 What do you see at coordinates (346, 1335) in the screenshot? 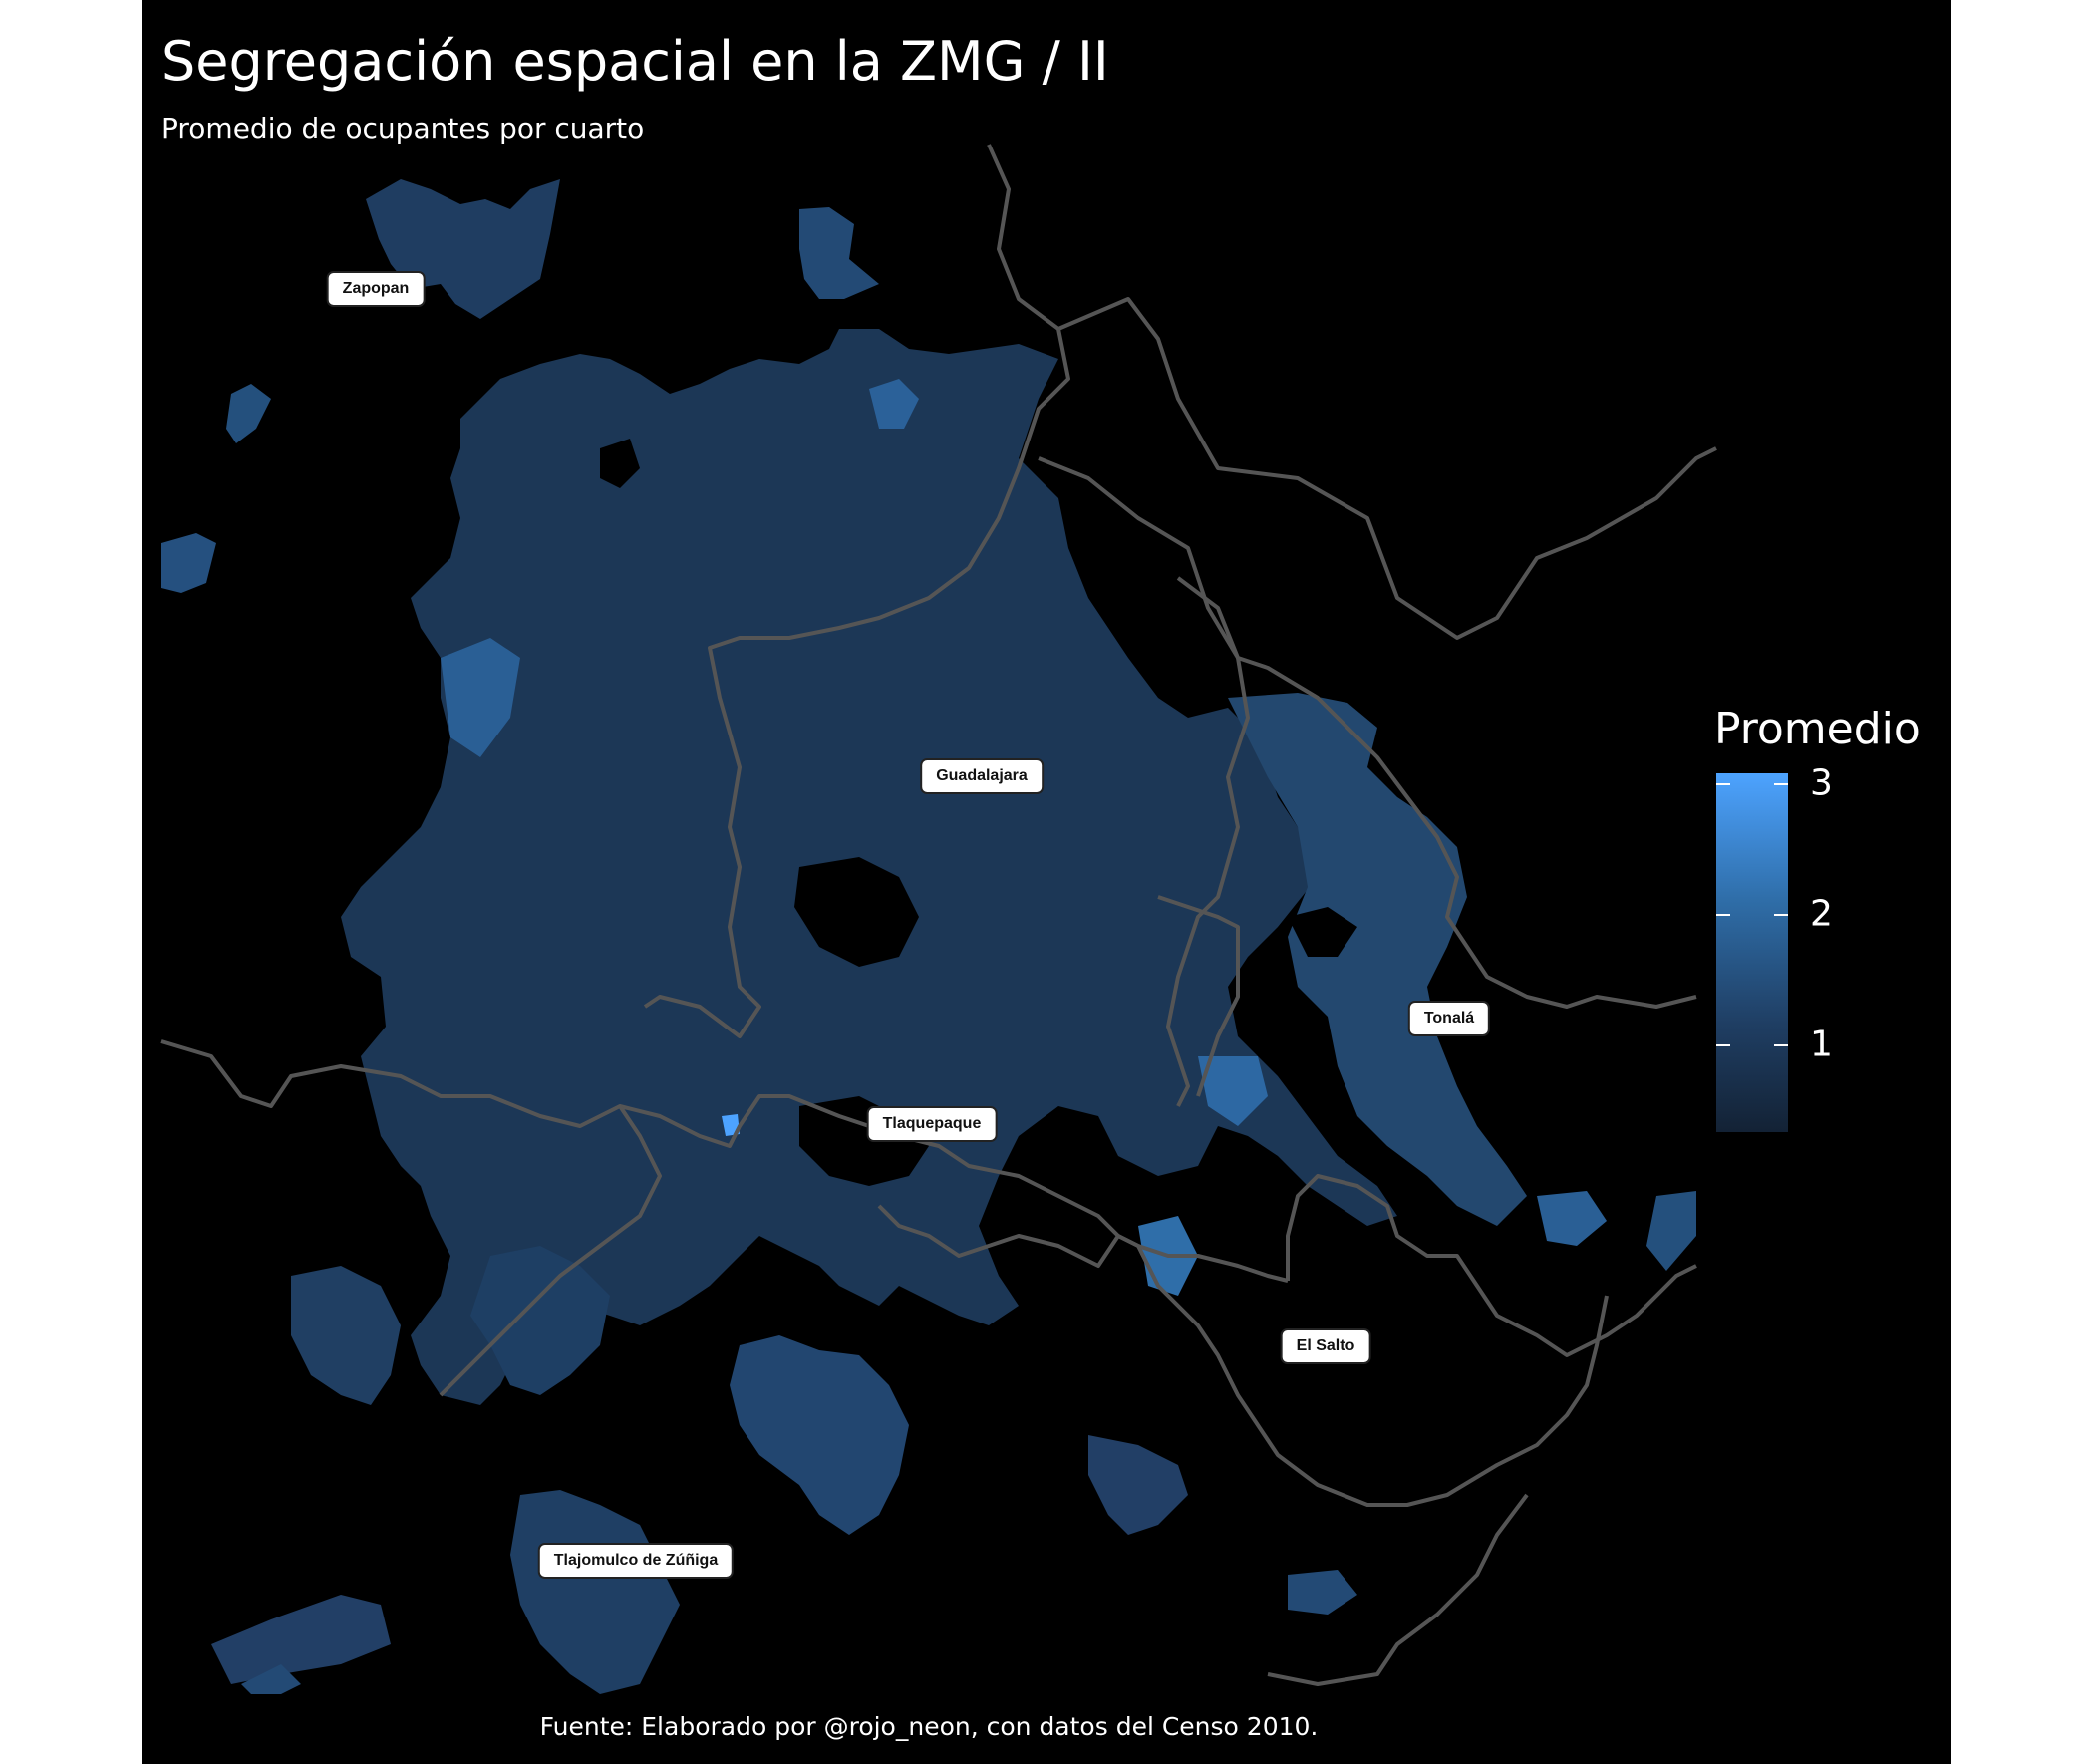
I see `urban-area-southwest` at bounding box center [346, 1335].